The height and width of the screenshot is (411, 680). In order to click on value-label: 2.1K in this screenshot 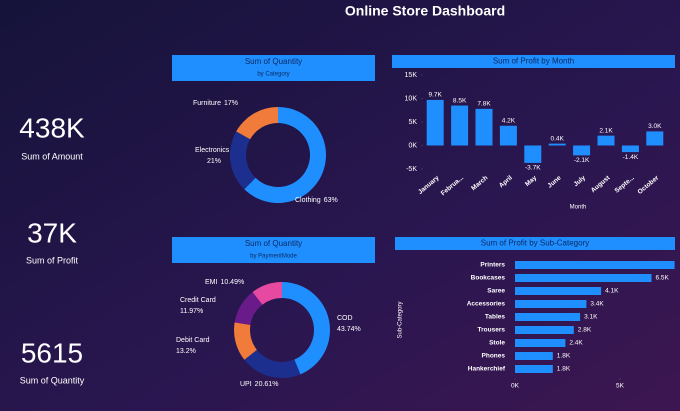, I will do `click(606, 130)`.